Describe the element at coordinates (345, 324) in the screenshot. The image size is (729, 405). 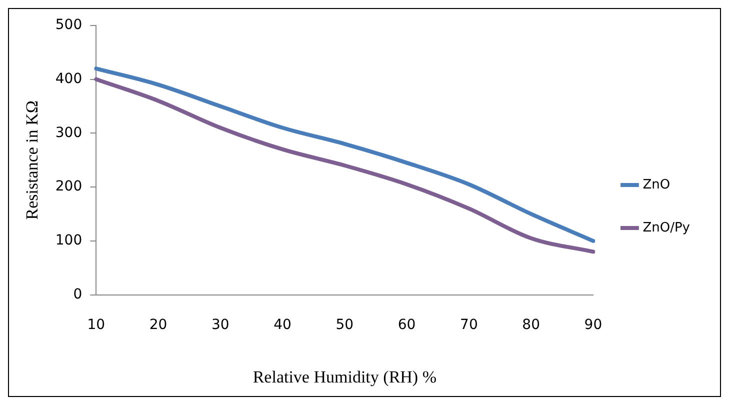
I see `x-tick-label: 50` at that location.